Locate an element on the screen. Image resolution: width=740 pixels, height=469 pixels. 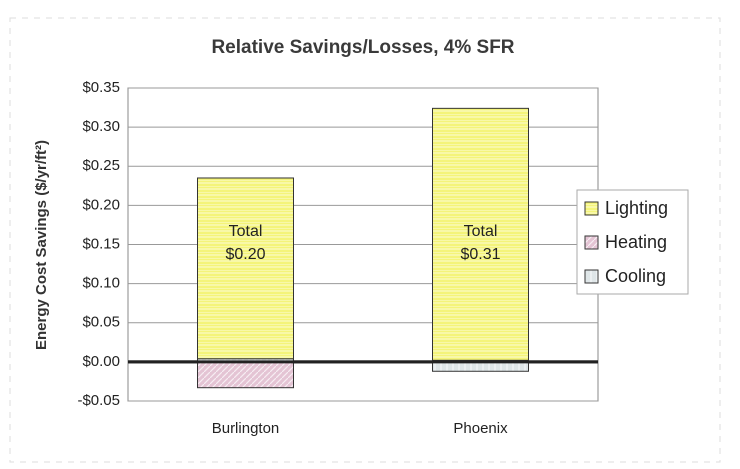
y-tick-label: $0.10 is located at coordinates (101, 283).